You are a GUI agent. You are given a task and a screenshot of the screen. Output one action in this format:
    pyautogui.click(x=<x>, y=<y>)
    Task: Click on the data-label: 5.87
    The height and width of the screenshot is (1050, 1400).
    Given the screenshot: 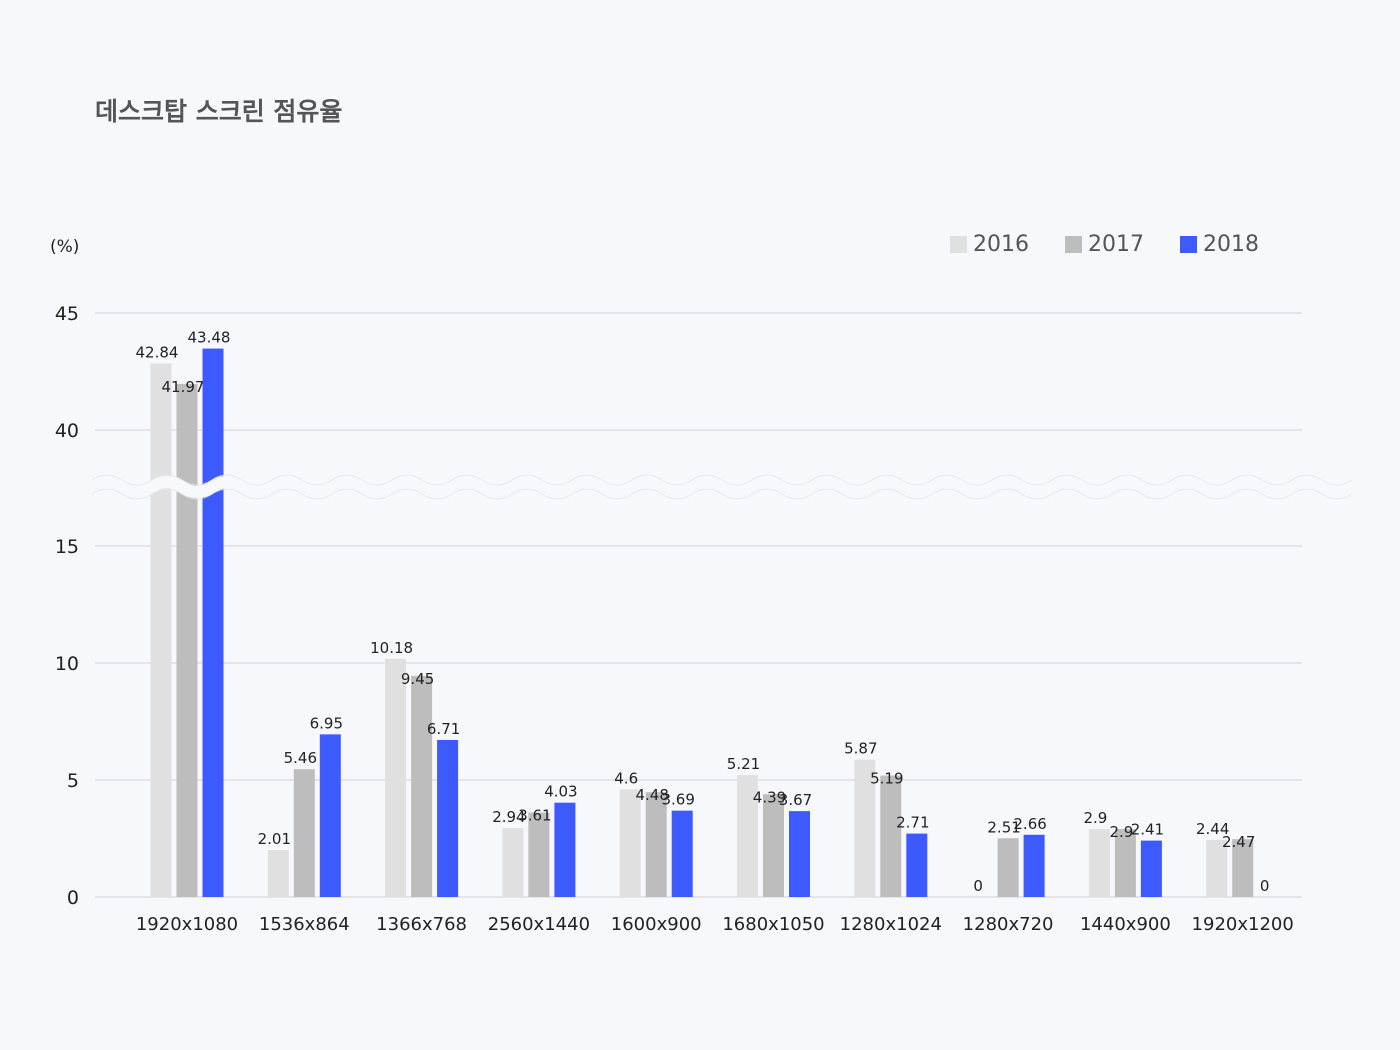 What is the action you would take?
    pyautogui.click(x=860, y=749)
    